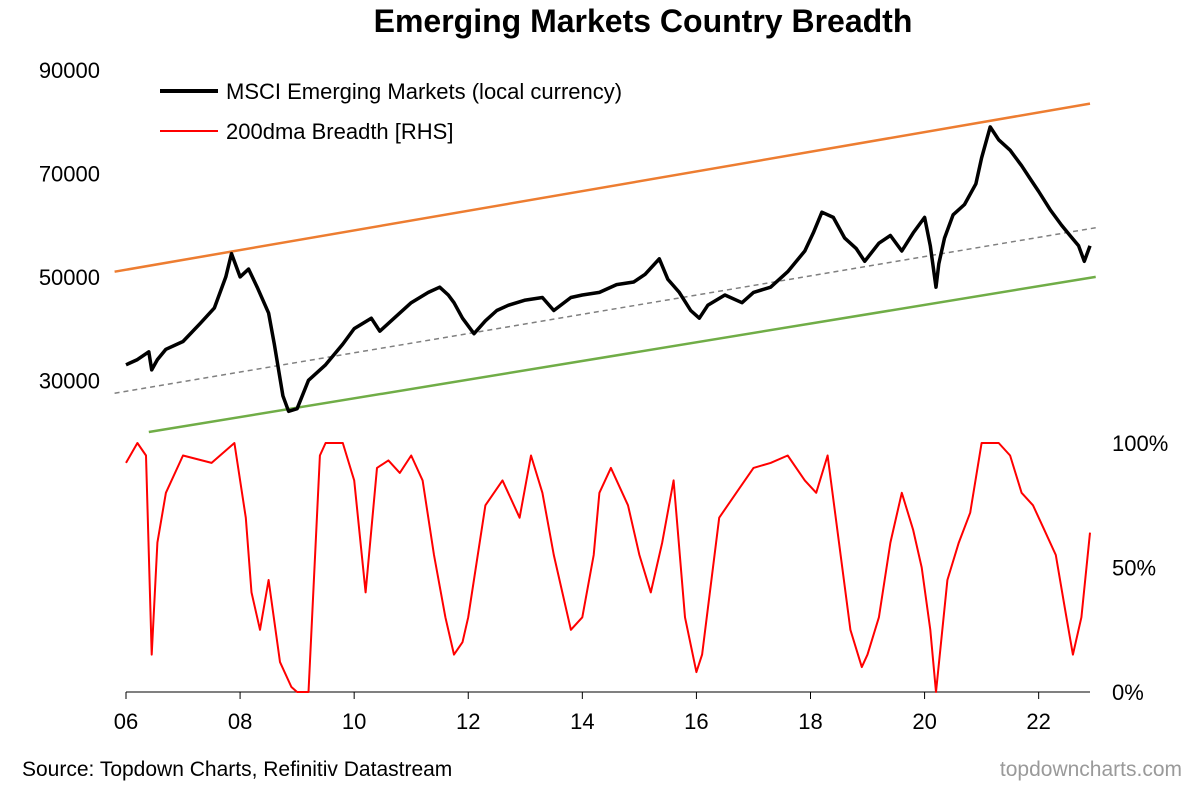 Image resolution: width=1200 pixels, height=789 pixels. Describe the element at coordinates (69, 70) in the screenshot. I see `left-tick-label: 90000` at that location.